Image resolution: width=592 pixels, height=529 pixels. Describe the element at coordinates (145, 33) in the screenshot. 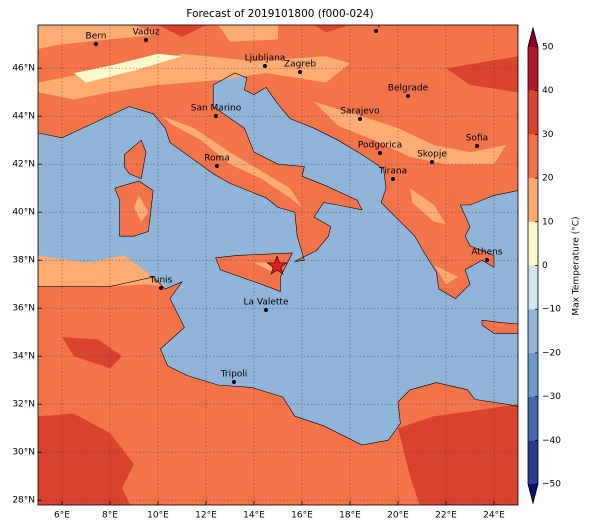

I see `city-label: Vaduz` at that location.